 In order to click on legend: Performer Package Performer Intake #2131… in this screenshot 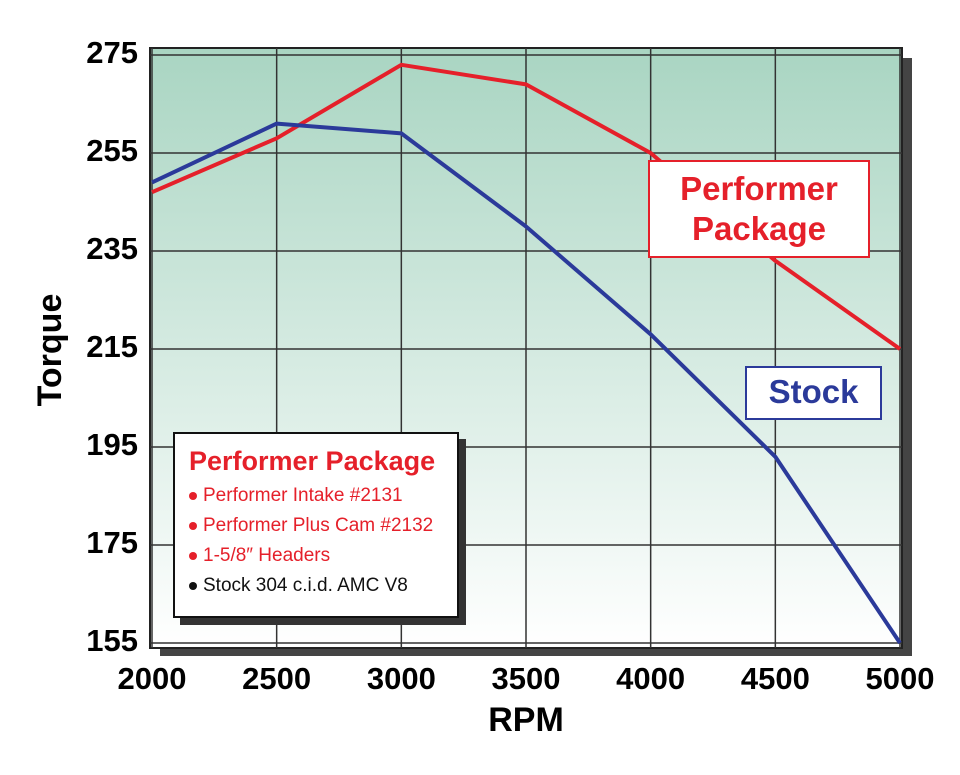, I will do `click(316, 525)`.